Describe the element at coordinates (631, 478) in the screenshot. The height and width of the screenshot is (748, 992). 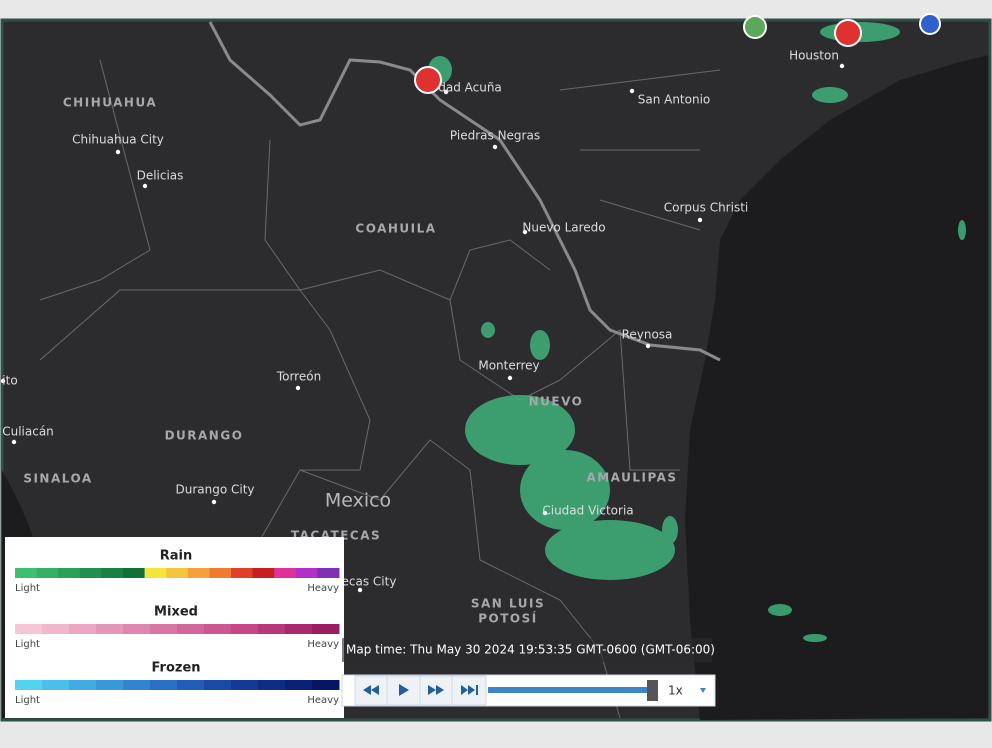
I see `region-label: AMAULIPAS` at that location.